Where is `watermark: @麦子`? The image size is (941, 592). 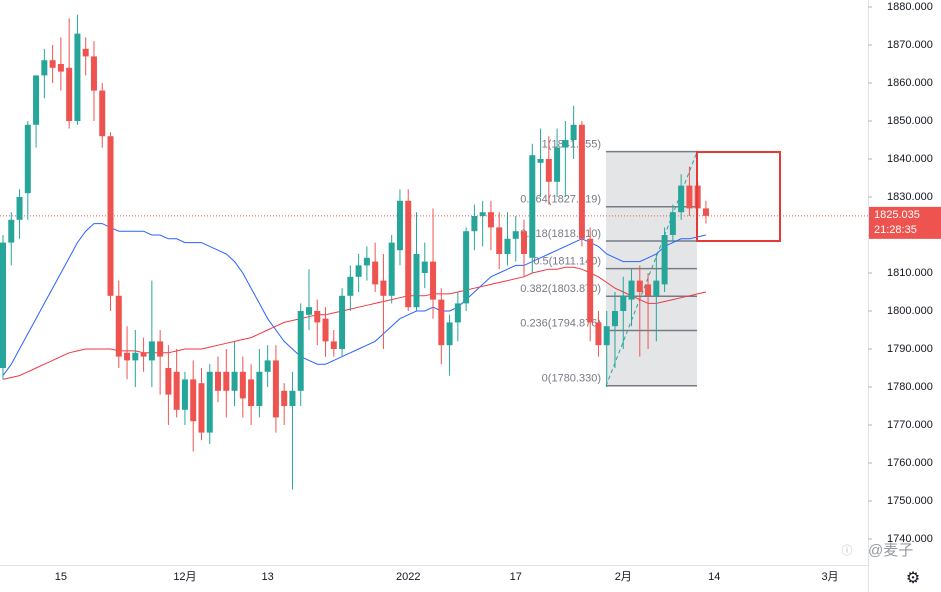 watermark: @麦子 is located at coordinates (890, 550).